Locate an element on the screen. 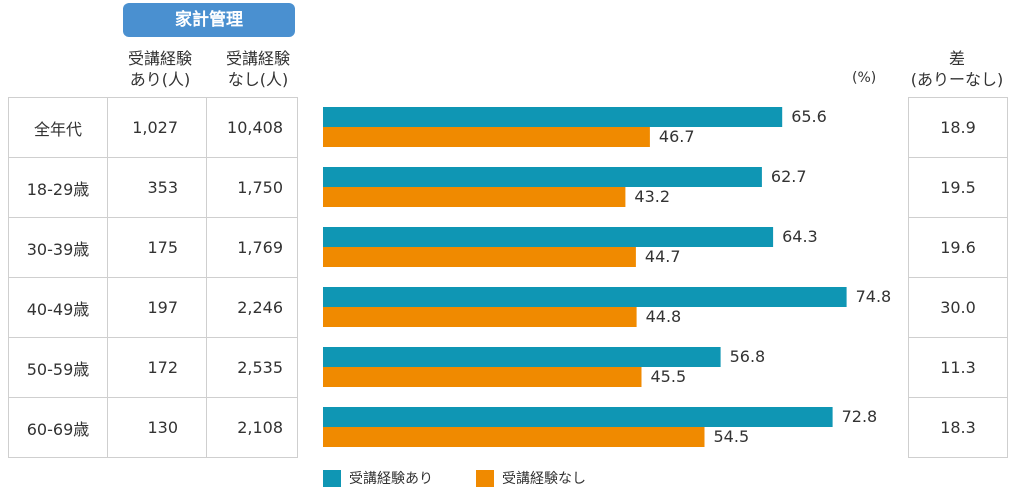 Image resolution: width=1016 pixels, height=490 pixels. topic-badge: 家計管理 is located at coordinates (209, 20).